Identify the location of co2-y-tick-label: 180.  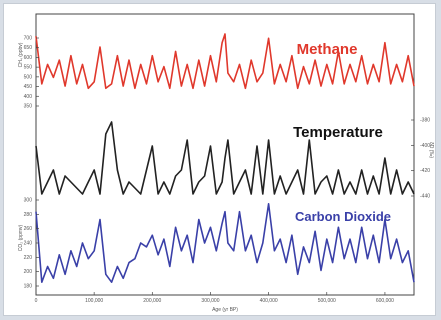
(28, 287).